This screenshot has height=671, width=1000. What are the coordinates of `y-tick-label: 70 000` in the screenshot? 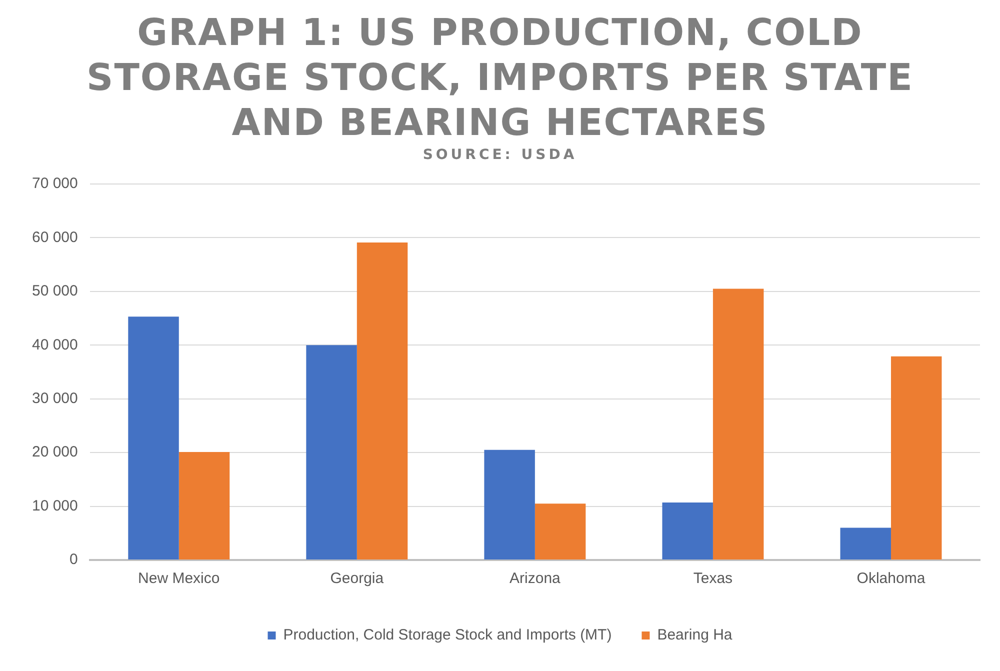 It's located at (55, 183).